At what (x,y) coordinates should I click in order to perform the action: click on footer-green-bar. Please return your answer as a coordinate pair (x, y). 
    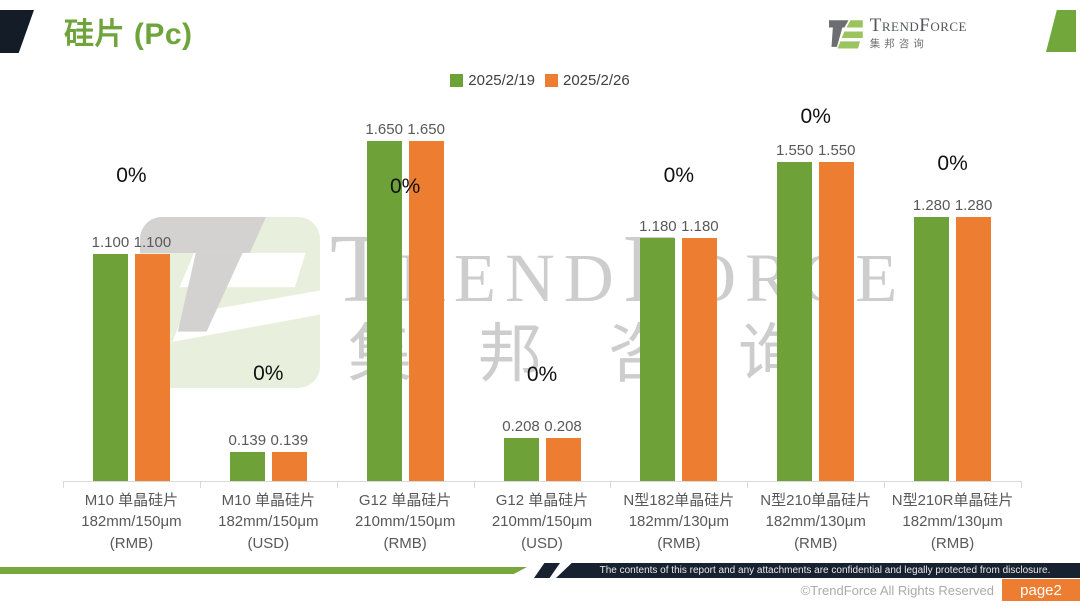
    Looking at the image, I should click on (263, 570).